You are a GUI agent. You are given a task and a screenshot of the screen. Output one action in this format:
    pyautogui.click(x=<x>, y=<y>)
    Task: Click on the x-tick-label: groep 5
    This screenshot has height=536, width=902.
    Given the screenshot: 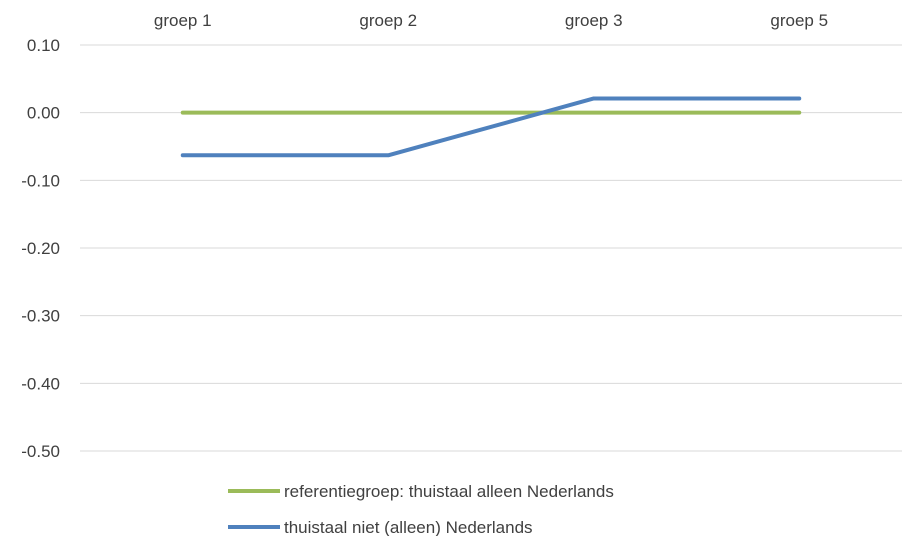 What is the action you would take?
    pyautogui.click(x=799, y=20)
    